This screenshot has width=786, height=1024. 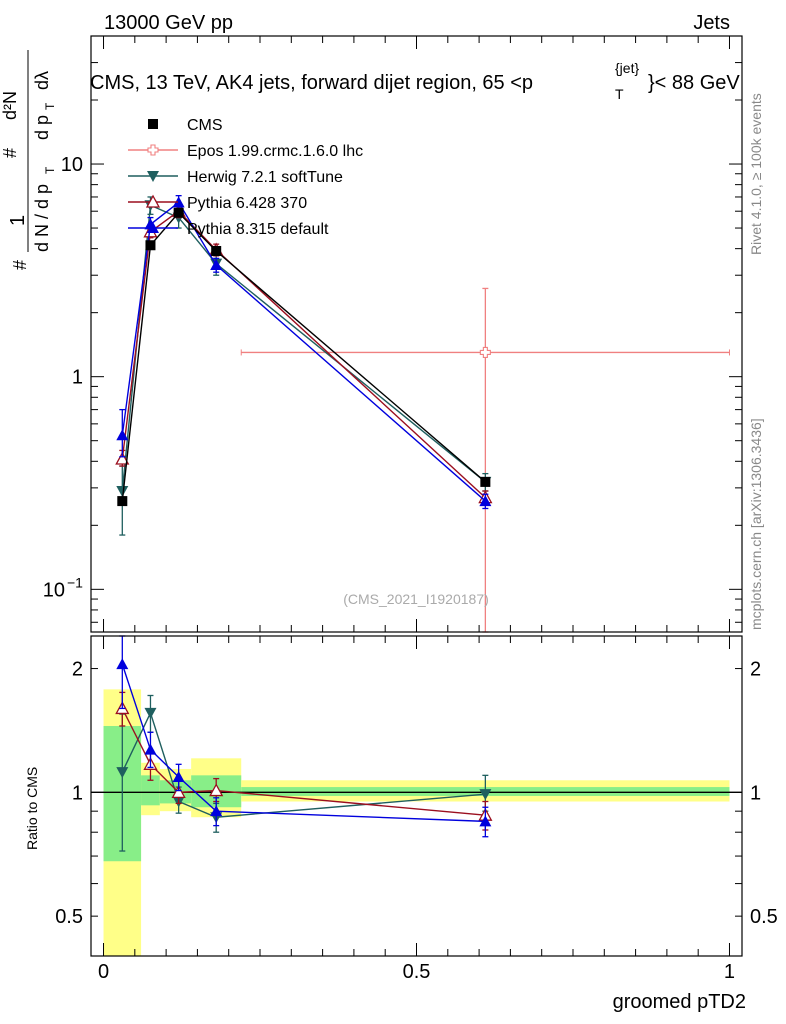 What do you see at coordinates (122, 492) in the screenshot?
I see `main-point-herwig` at bounding box center [122, 492].